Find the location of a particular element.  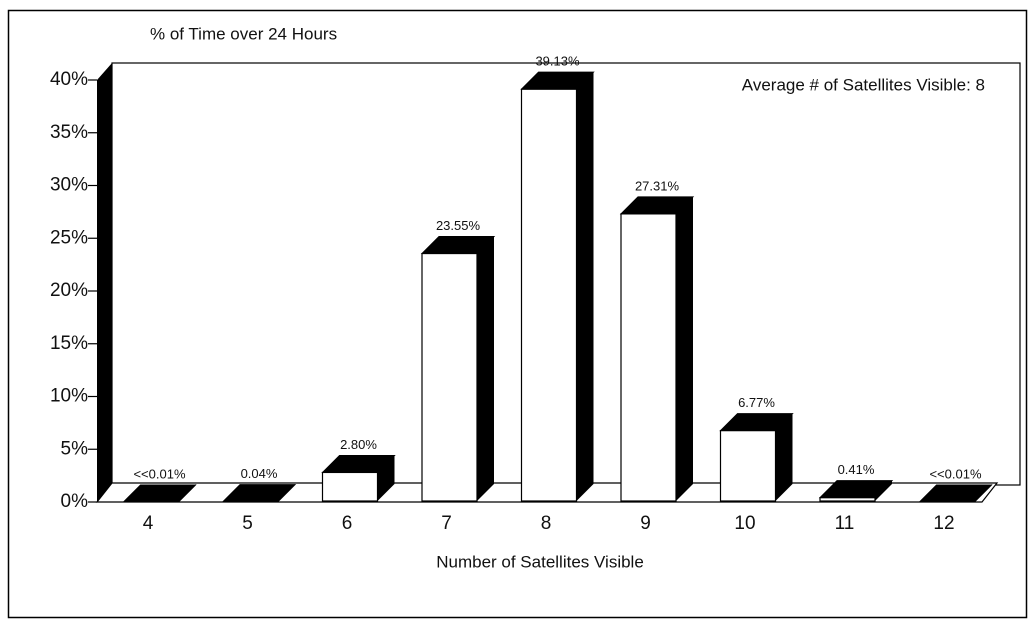

y-tick-label: 0% is located at coordinates (75, 501).